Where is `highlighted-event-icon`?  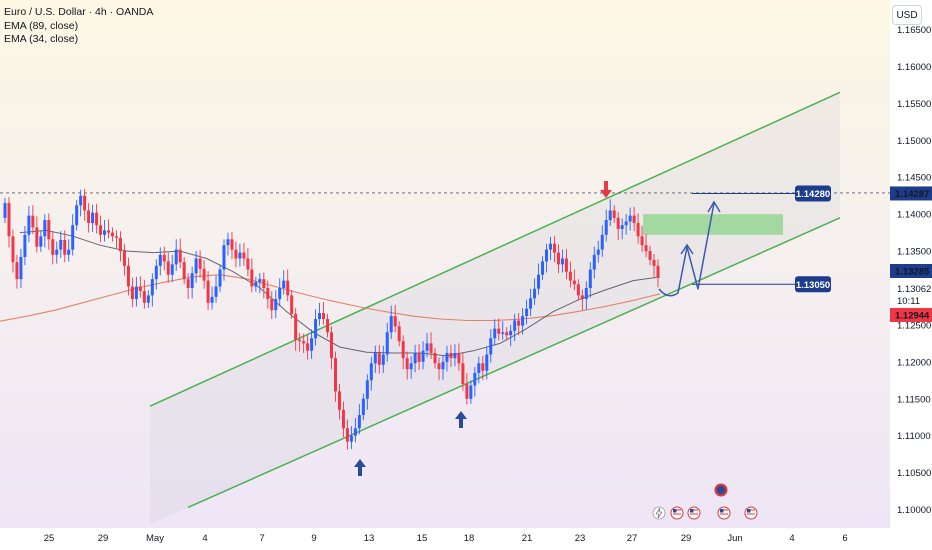
highlighted-event-icon is located at coordinates (721, 490).